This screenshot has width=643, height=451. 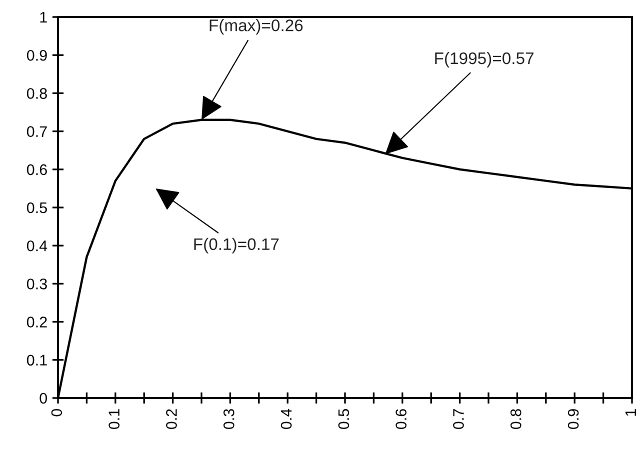 I want to click on y-tick-label: 0.6, so click(x=36, y=170).